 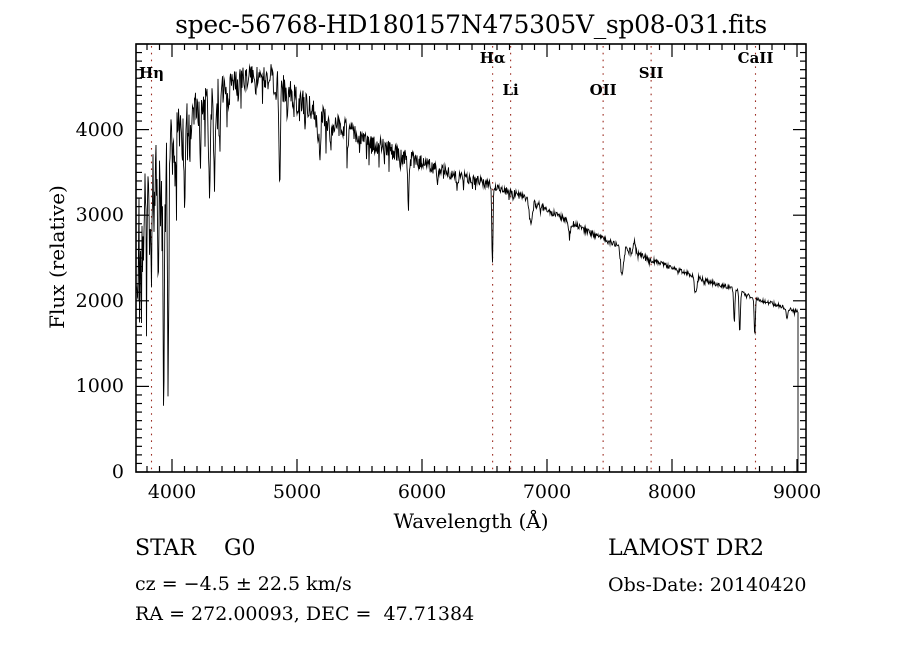 What do you see at coordinates (797, 492) in the screenshot?
I see `x-tick-label: 9000` at bounding box center [797, 492].